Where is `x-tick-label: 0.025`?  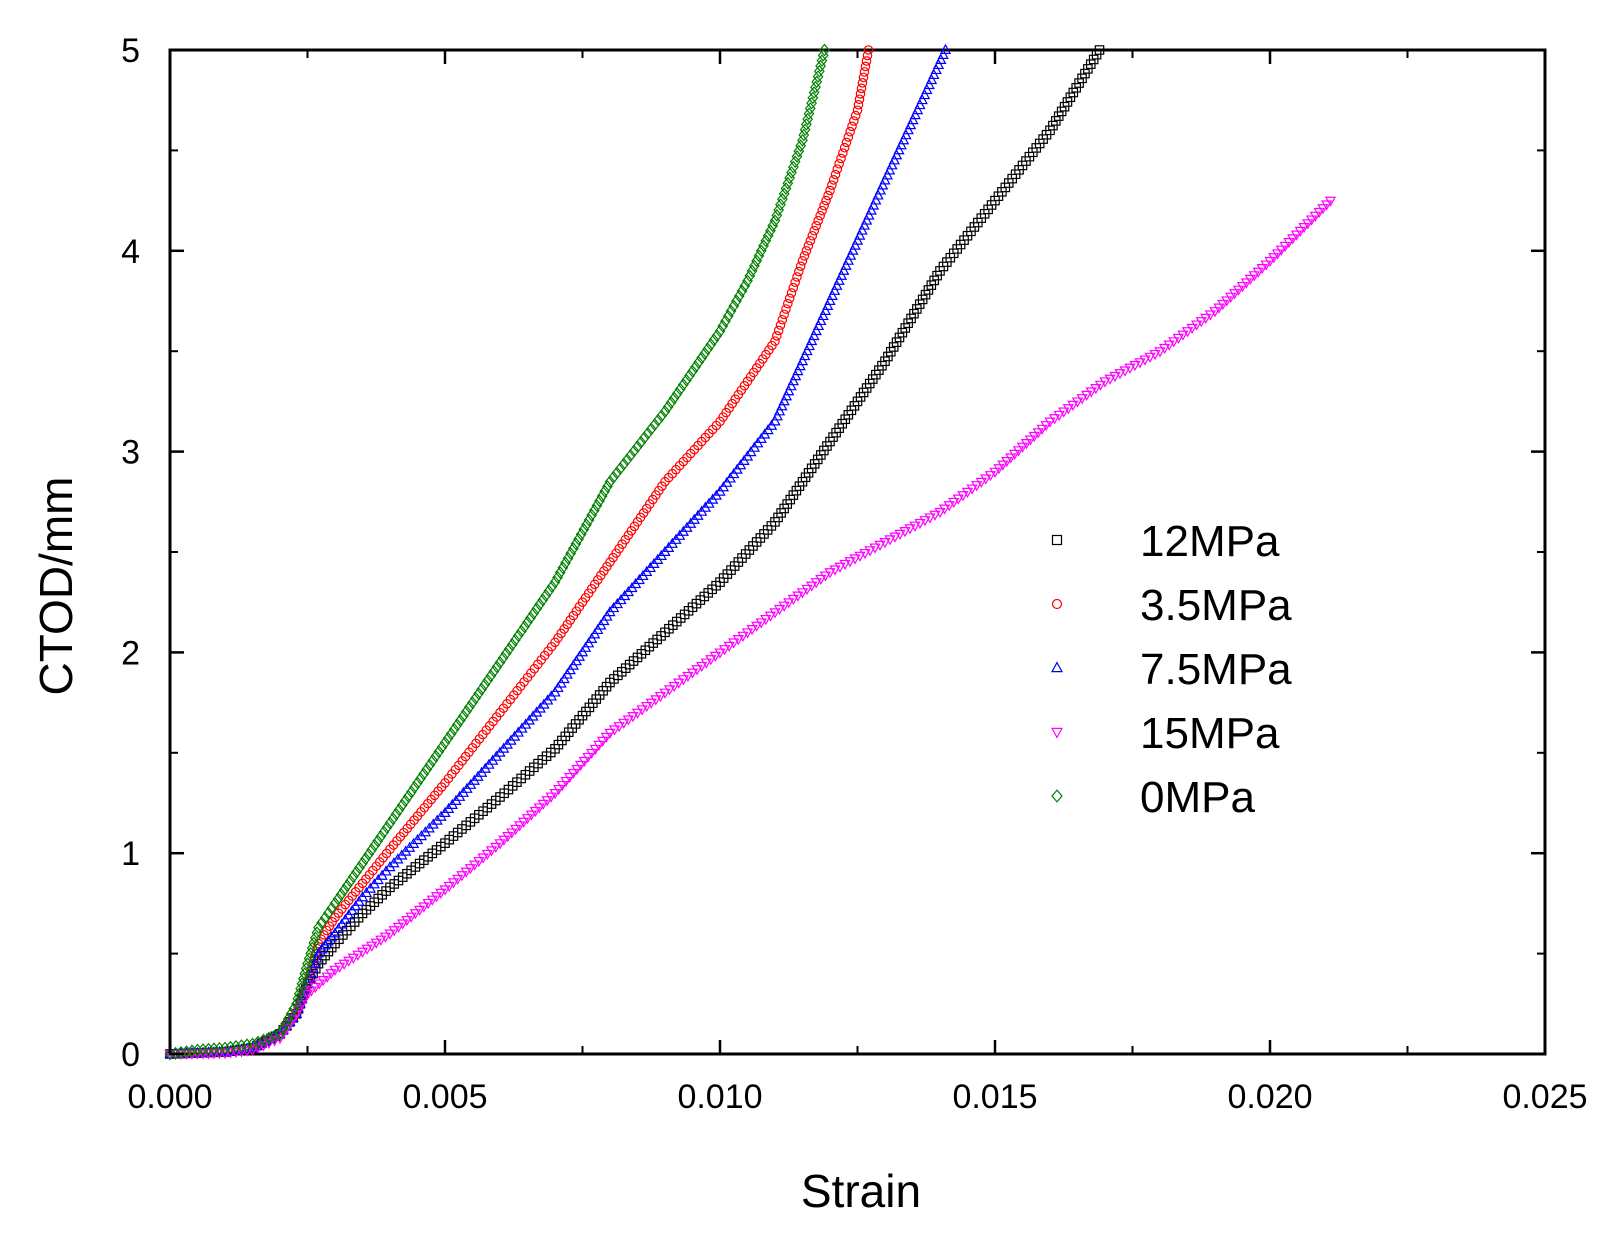
x-tick-label: 0.025 is located at coordinates (1544, 1097).